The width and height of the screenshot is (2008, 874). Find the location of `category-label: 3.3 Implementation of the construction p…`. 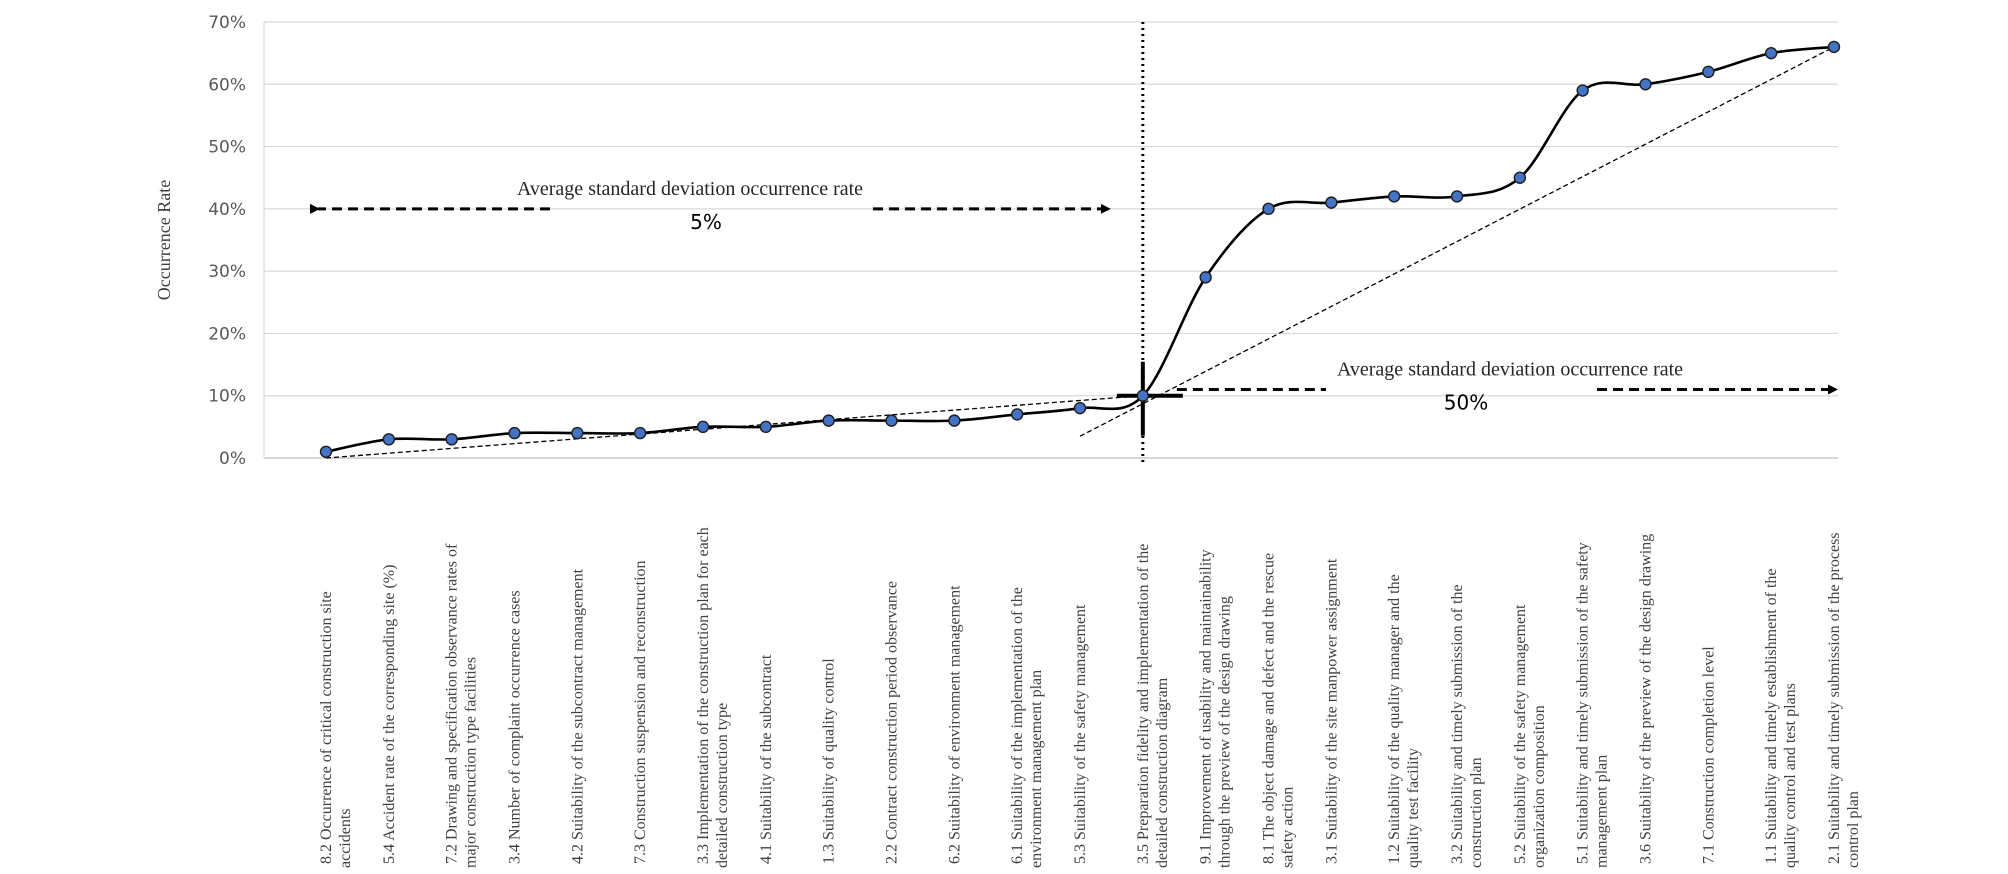

category-label: 3.3 Implementation of the construction p… is located at coordinates (713, 697).